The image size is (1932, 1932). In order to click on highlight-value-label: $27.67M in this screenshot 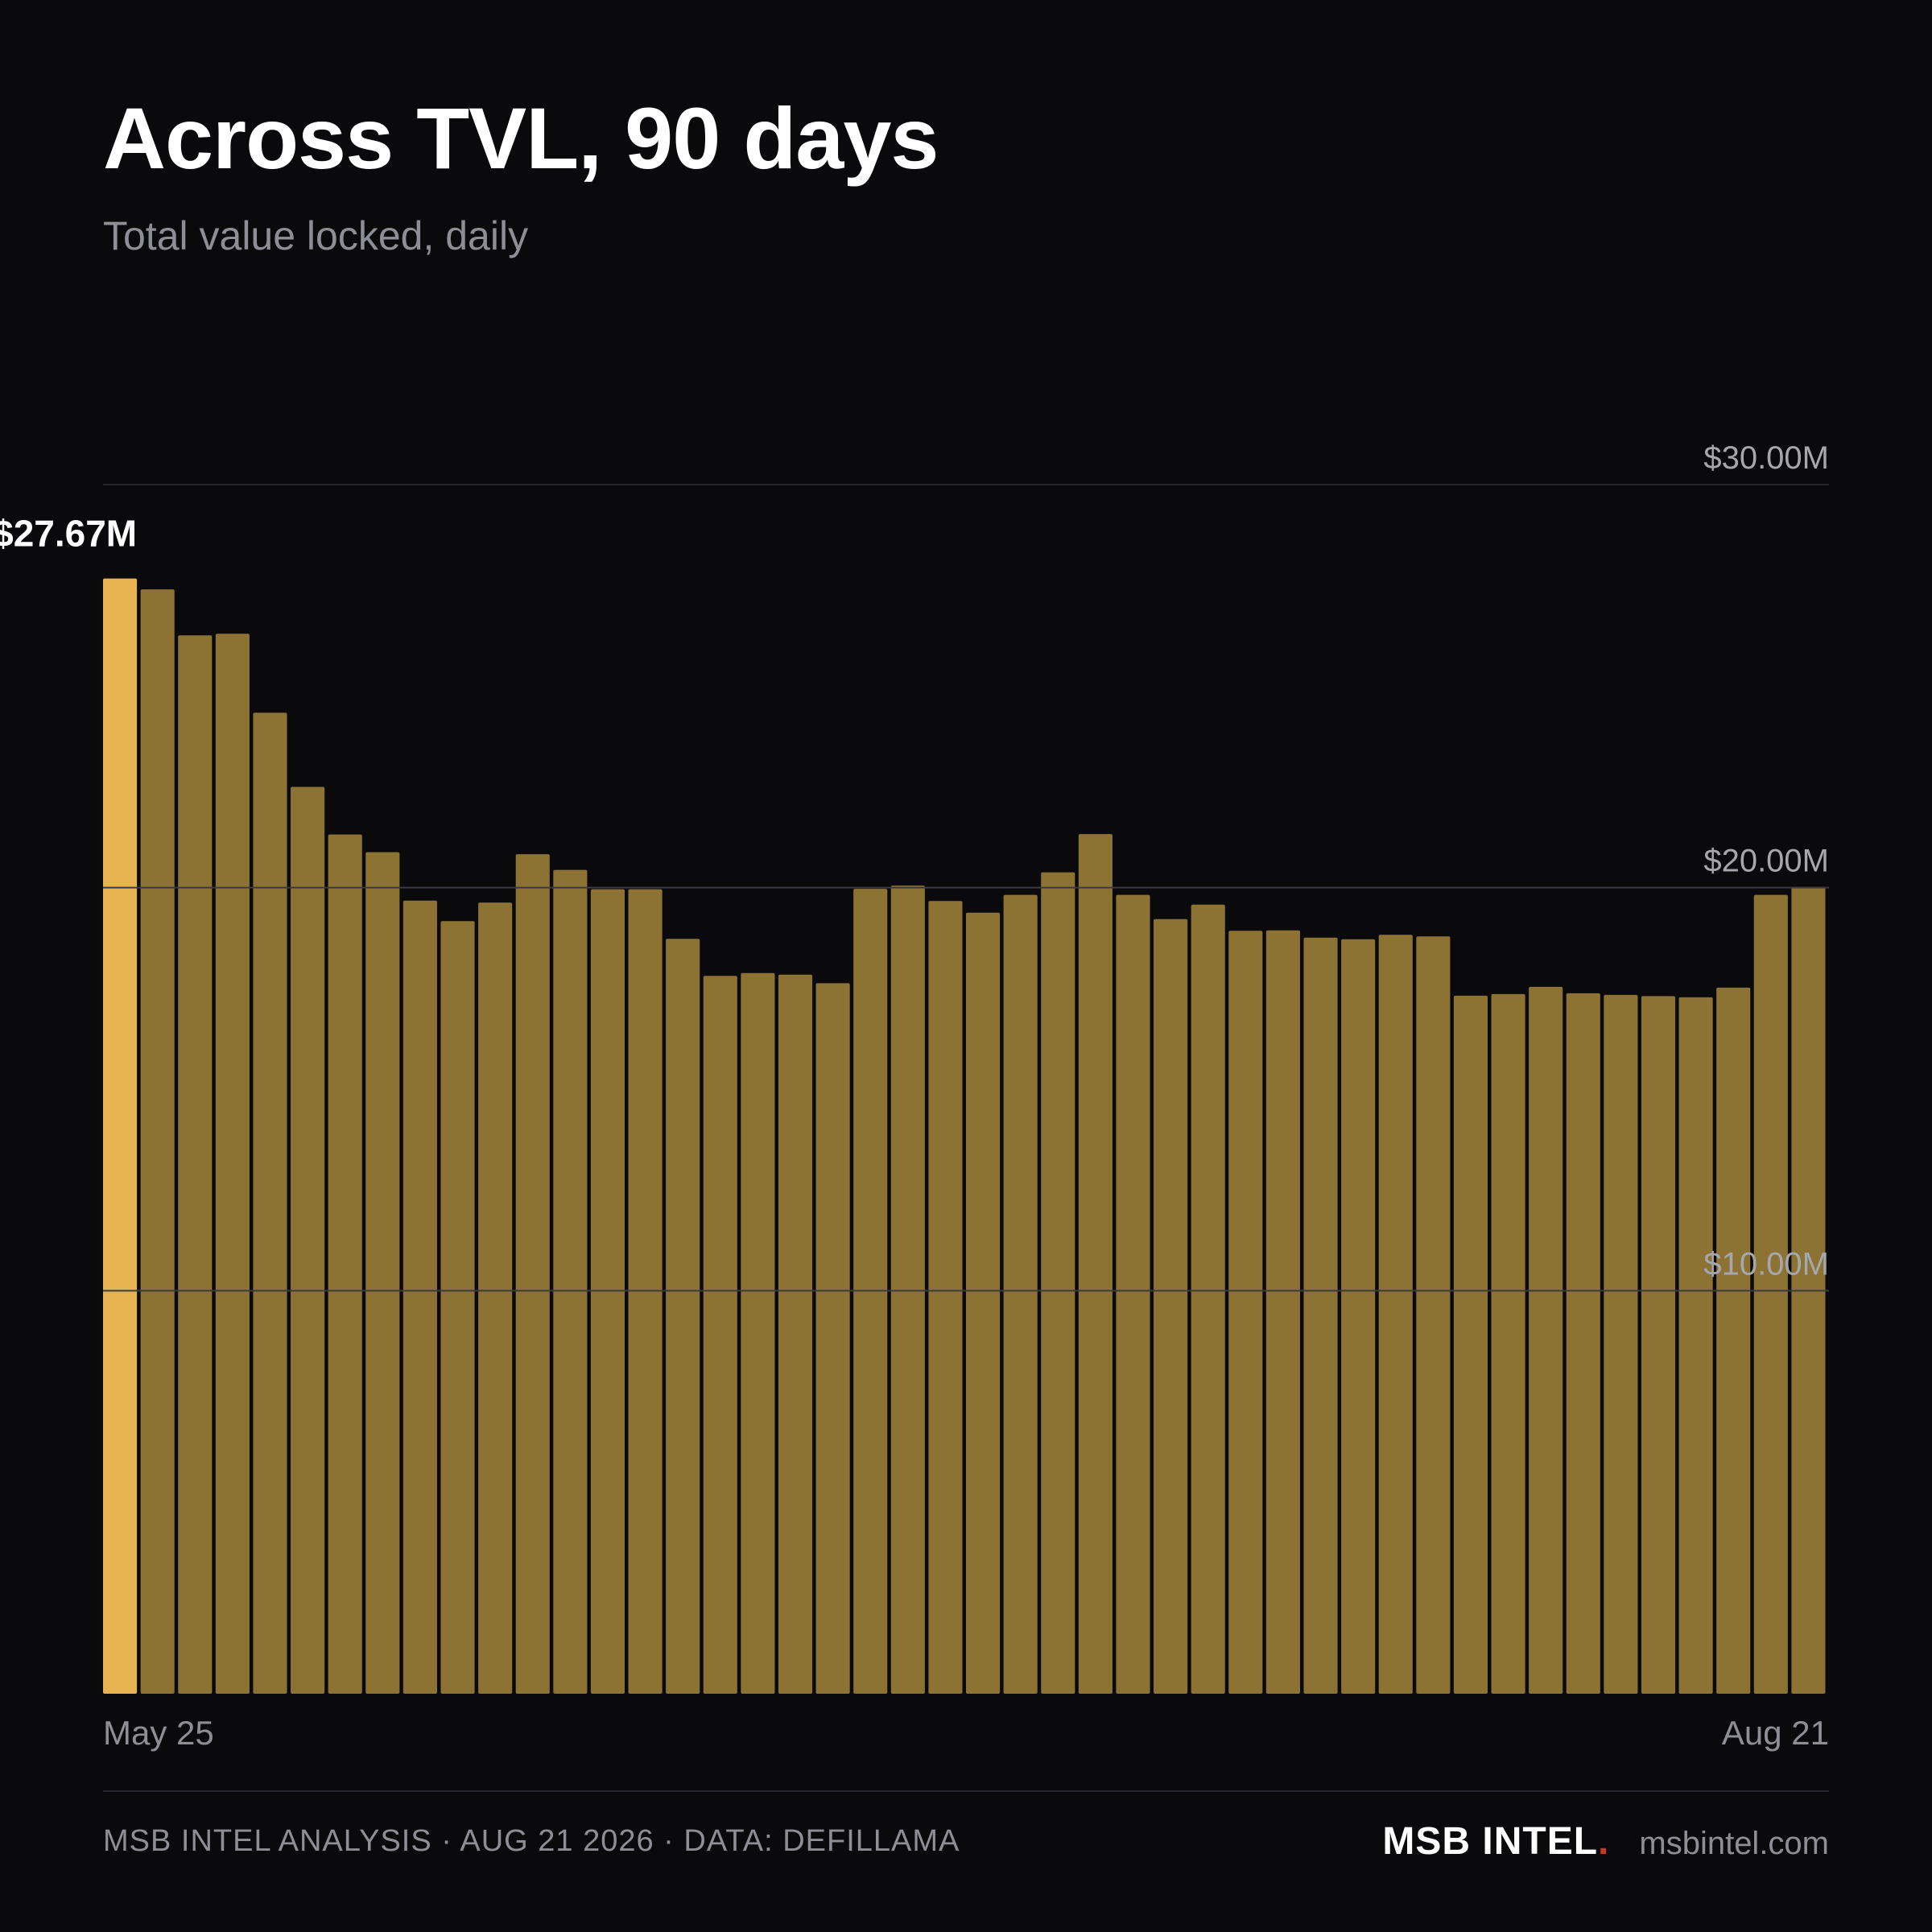, I will do `click(68, 534)`.